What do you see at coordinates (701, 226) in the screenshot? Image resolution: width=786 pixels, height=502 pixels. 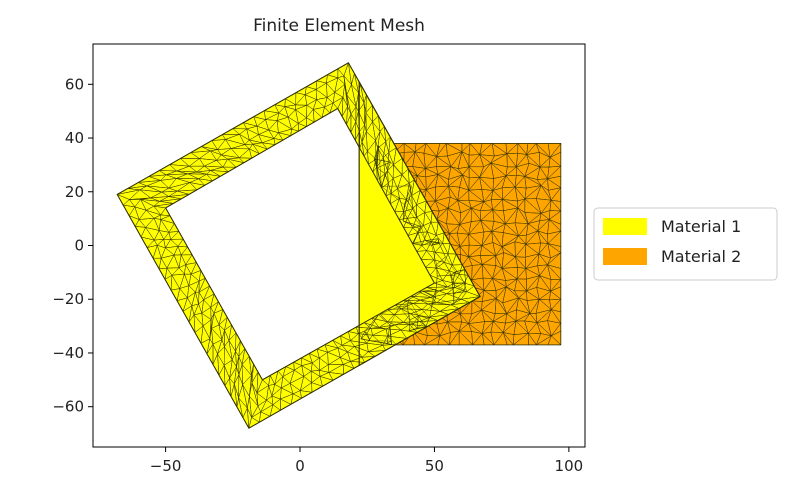 I see `legend-label: Material 1` at bounding box center [701, 226].